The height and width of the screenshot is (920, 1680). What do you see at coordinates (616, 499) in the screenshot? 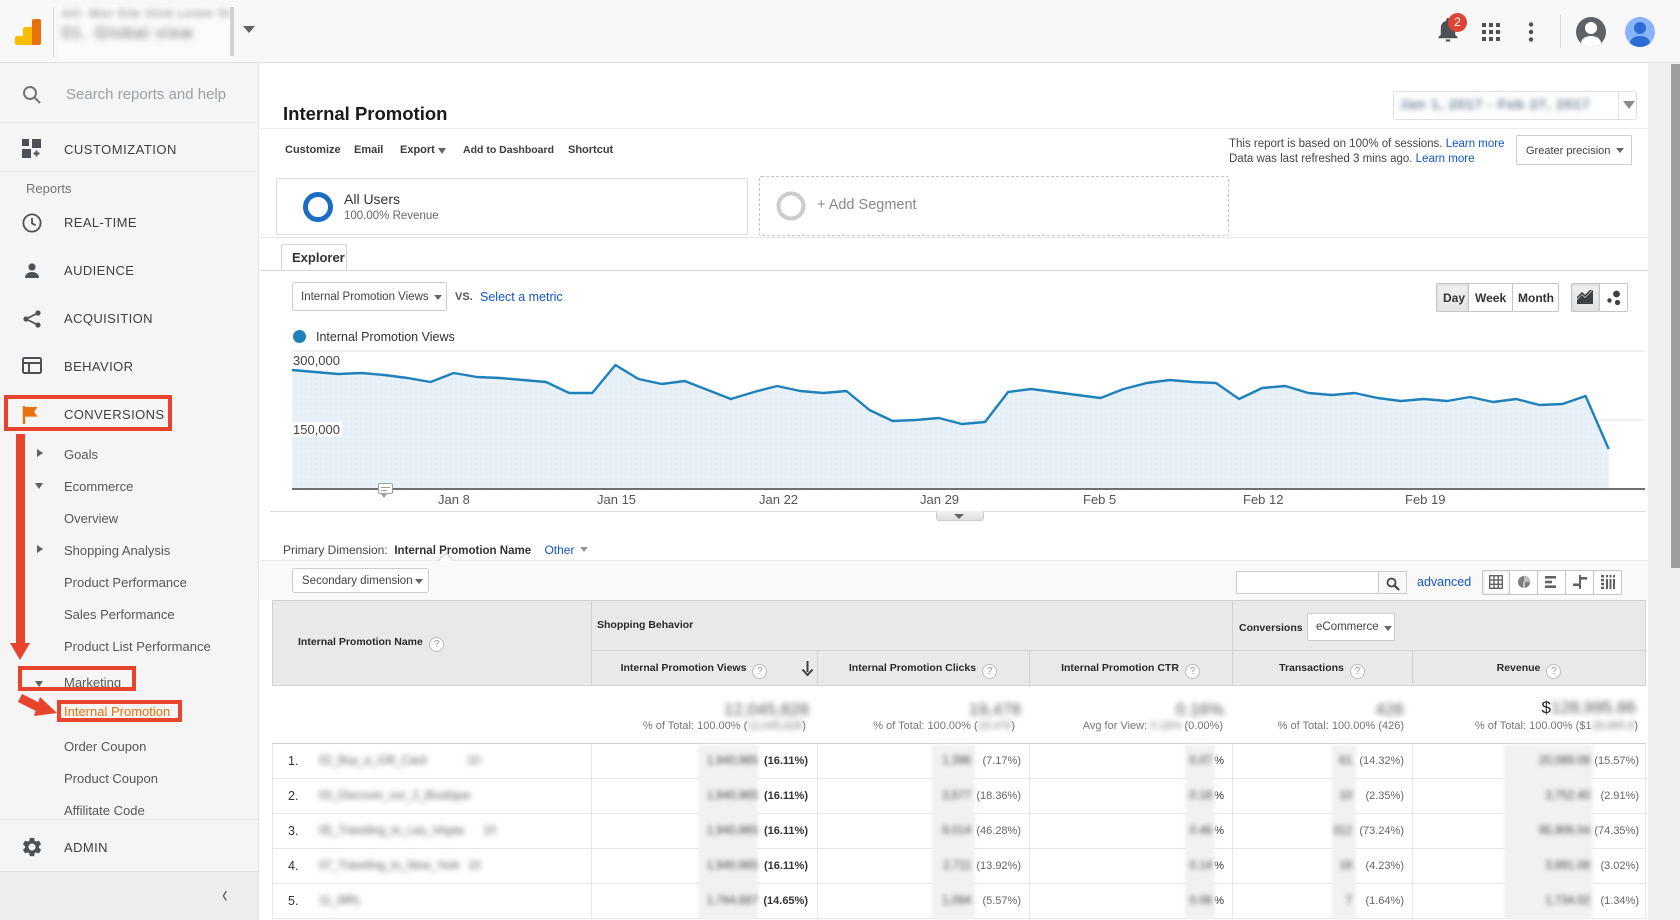
I see `svg-text: Jan 15` at bounding box center [616, 499].